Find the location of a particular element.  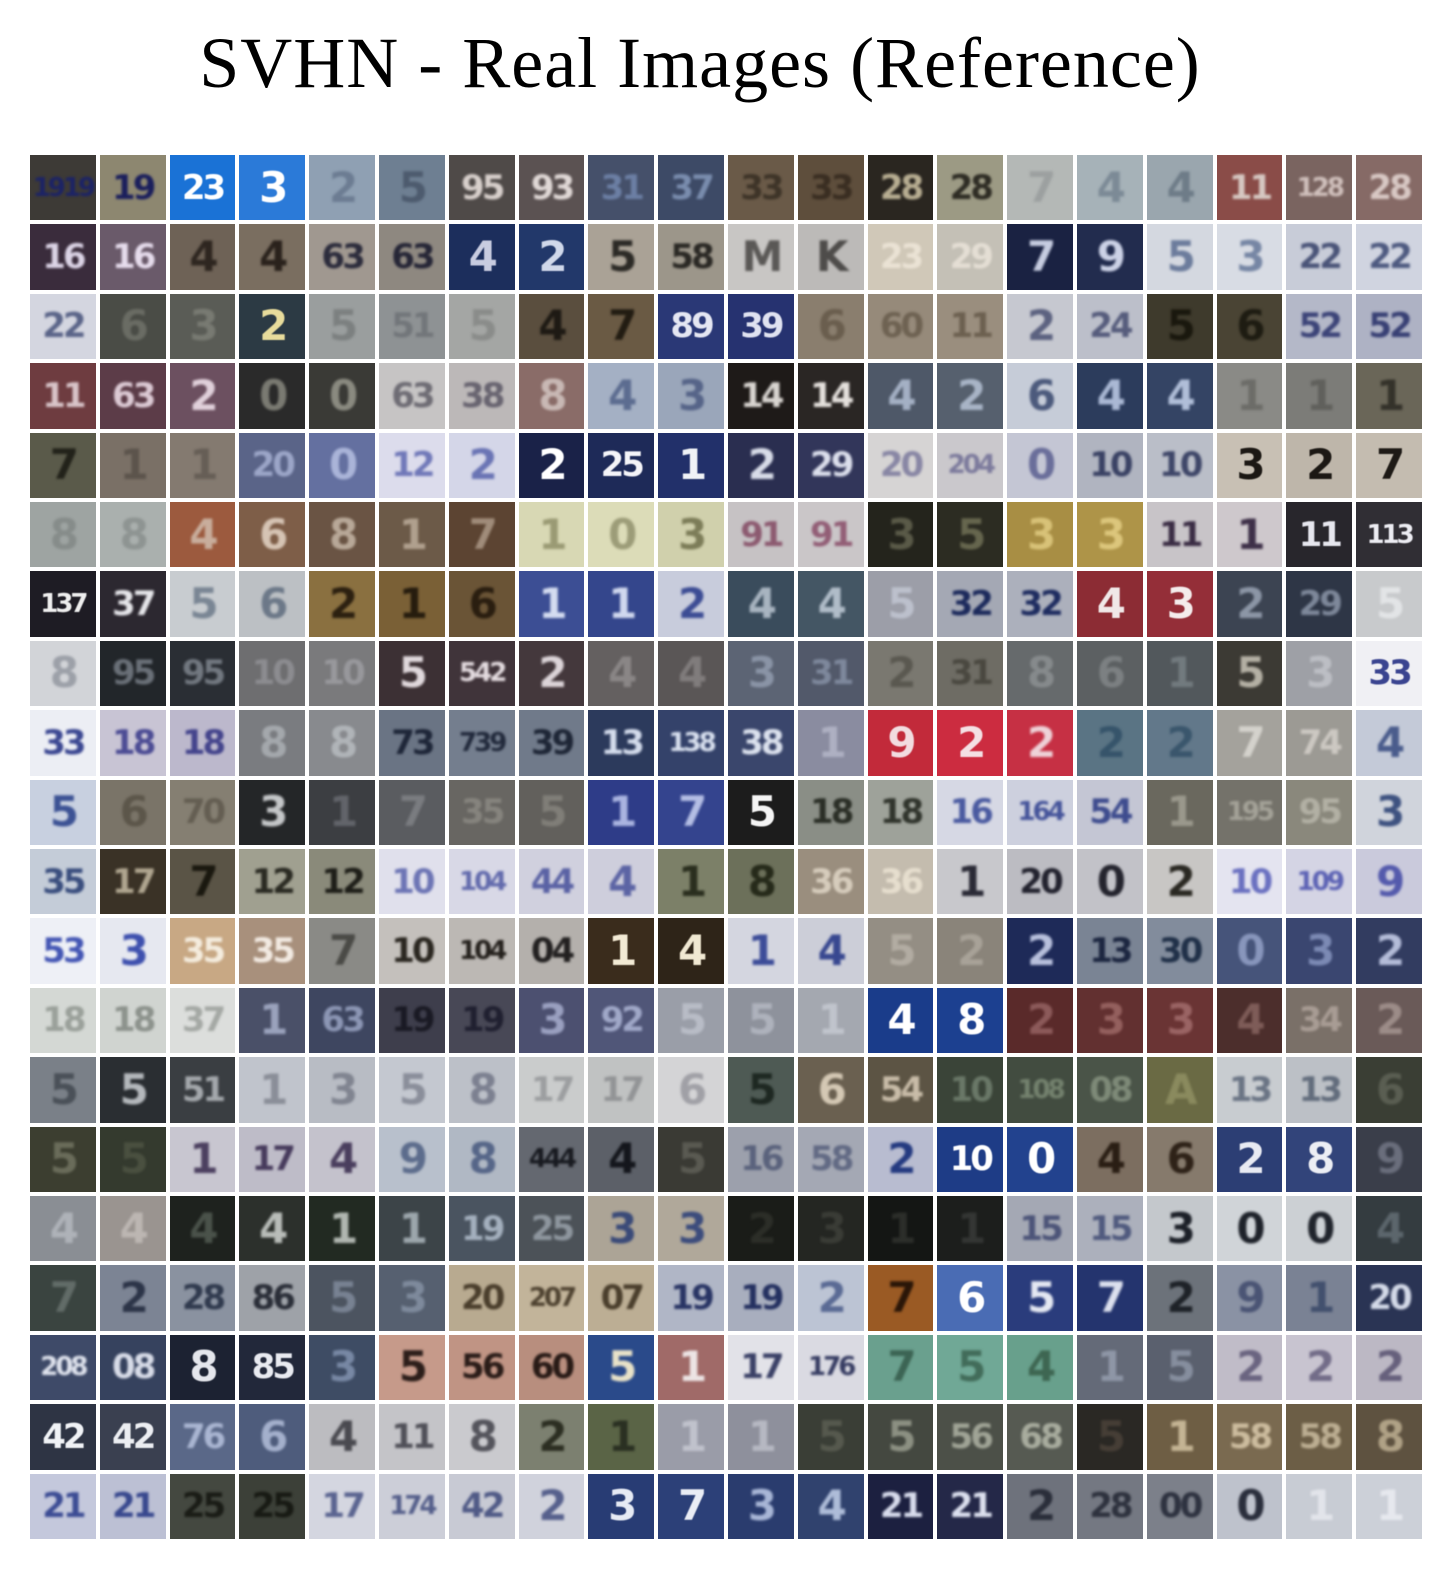

figure-title: SVHN - Real Images (Reference) is located at coordinates (700, 63).